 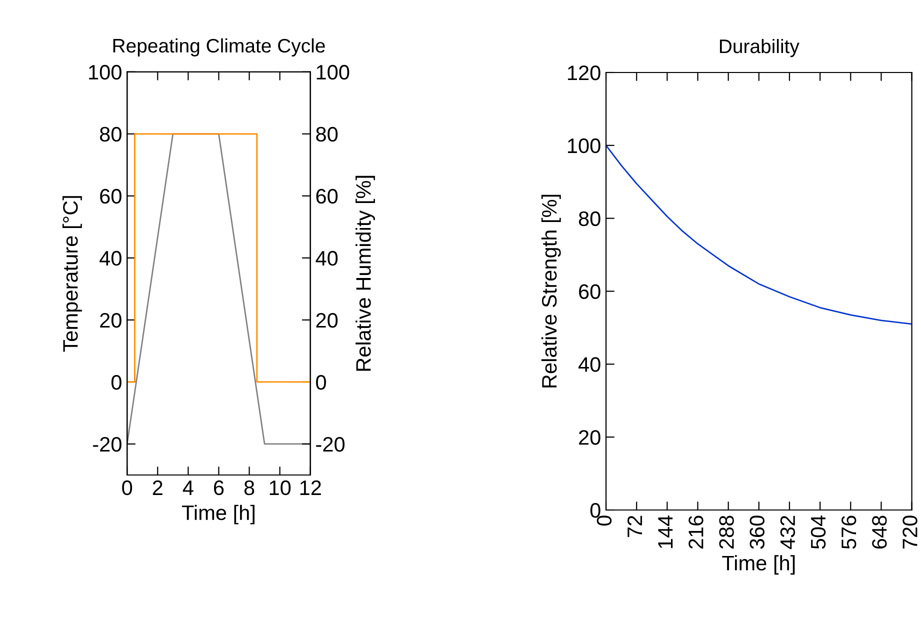 I want to click on x-tick-label: 576, so click(x=848, y=532).